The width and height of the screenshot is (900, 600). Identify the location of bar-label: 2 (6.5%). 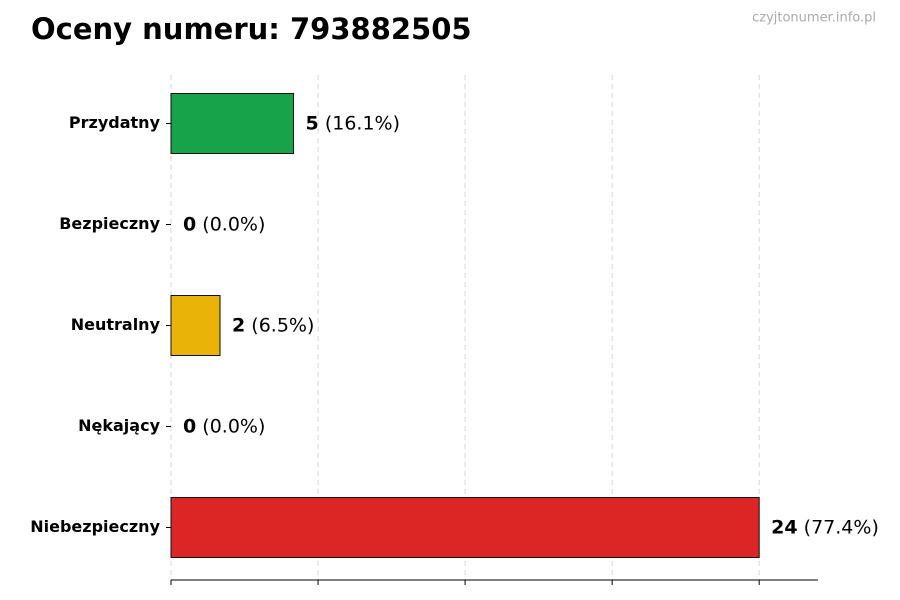
(273, 325).